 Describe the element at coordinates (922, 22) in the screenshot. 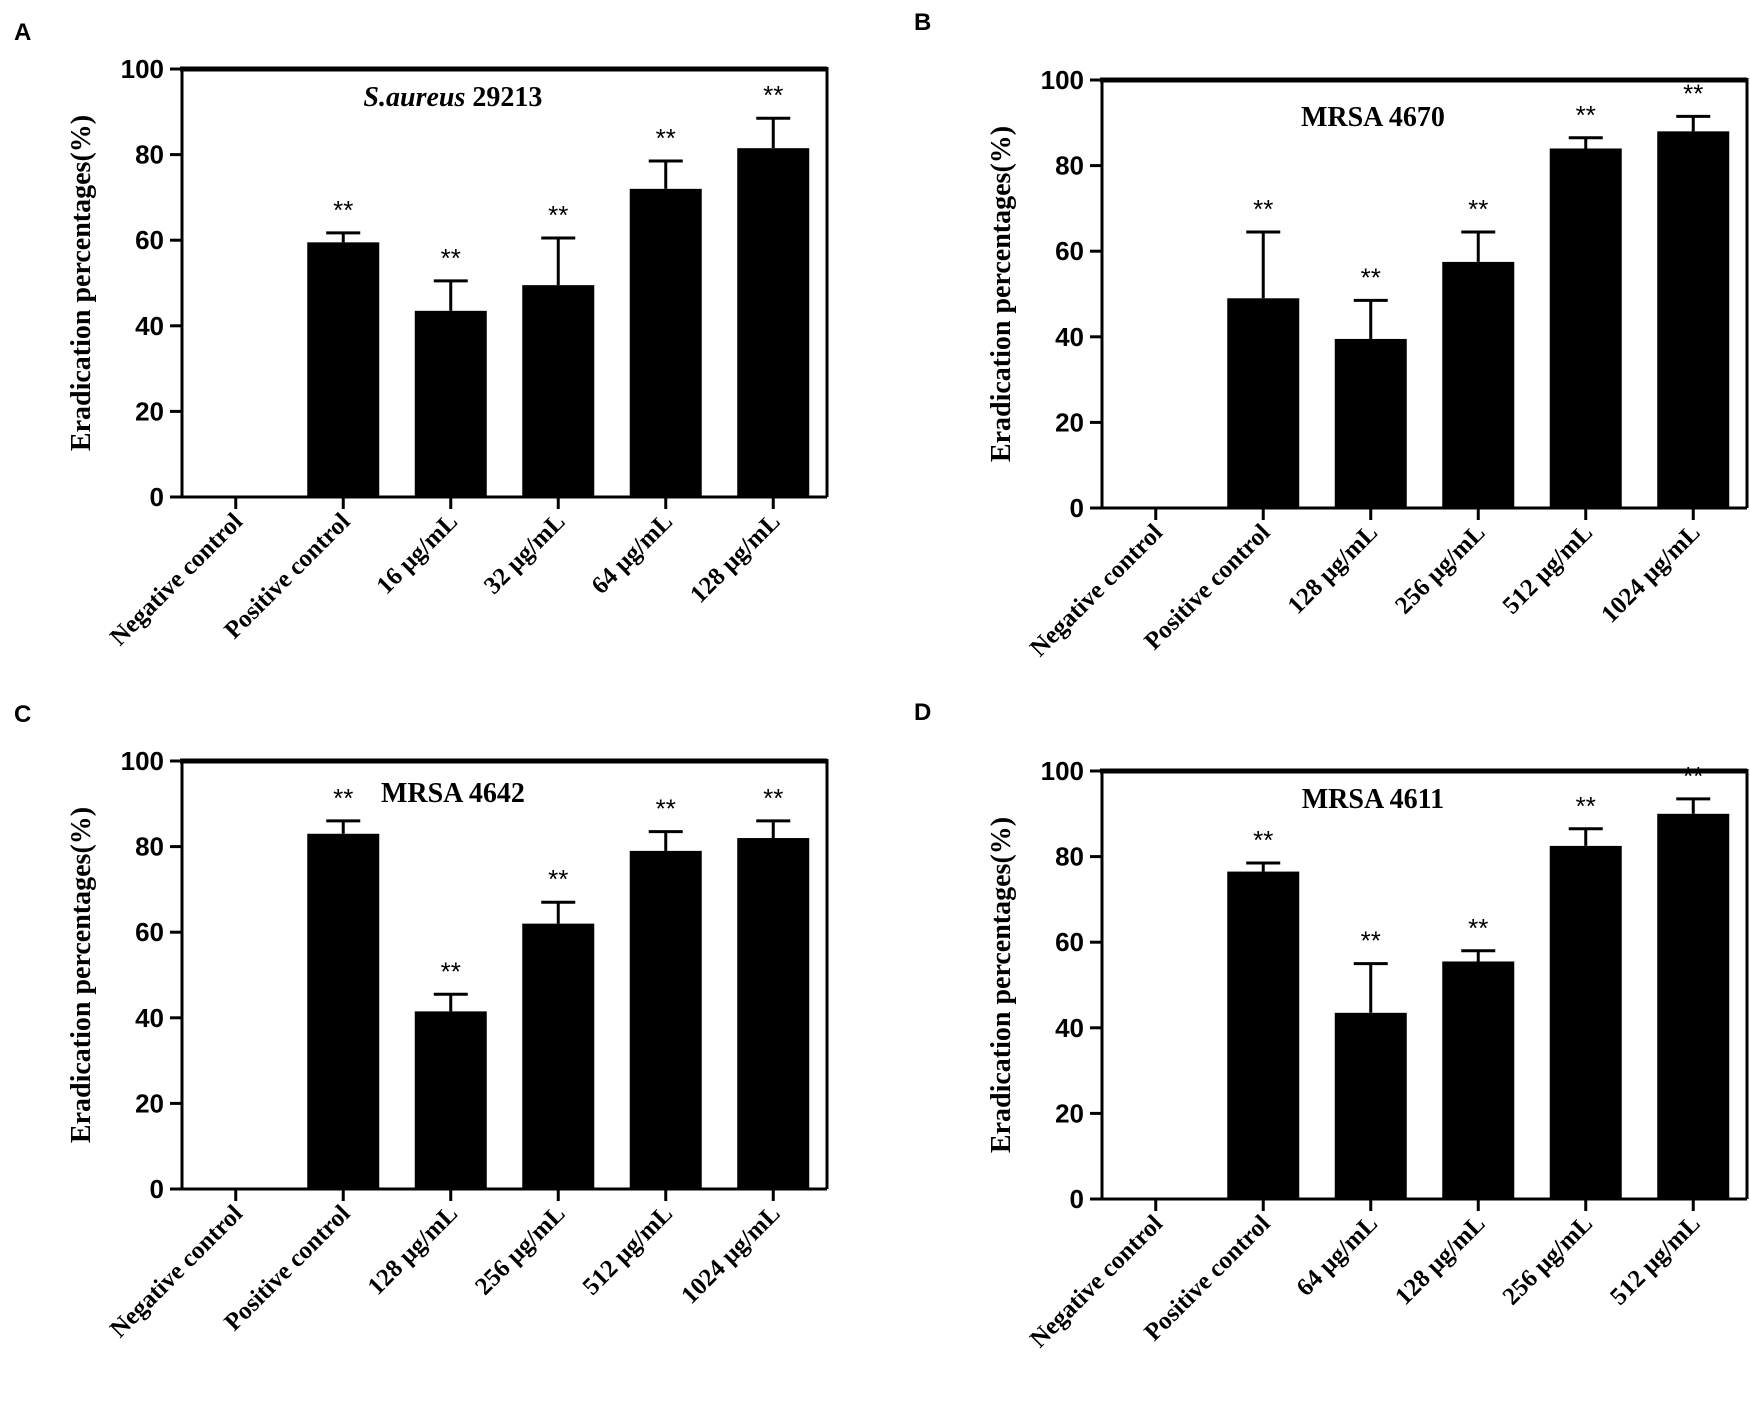

I see `panel-letter: B` at that location.